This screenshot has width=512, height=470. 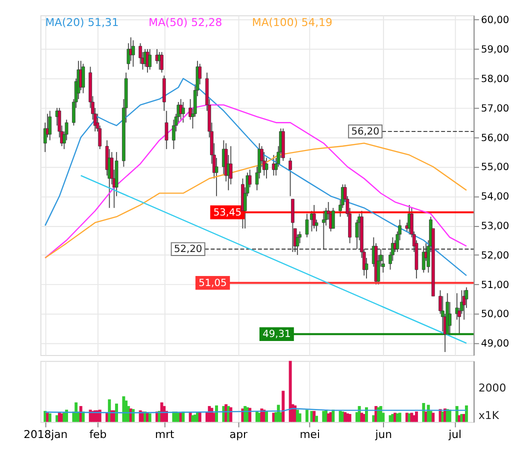 What do you see at coordinates (82, 23) in the screenshot?
I see `text: MA(20) 51,31` at bounding box center [82, 23].